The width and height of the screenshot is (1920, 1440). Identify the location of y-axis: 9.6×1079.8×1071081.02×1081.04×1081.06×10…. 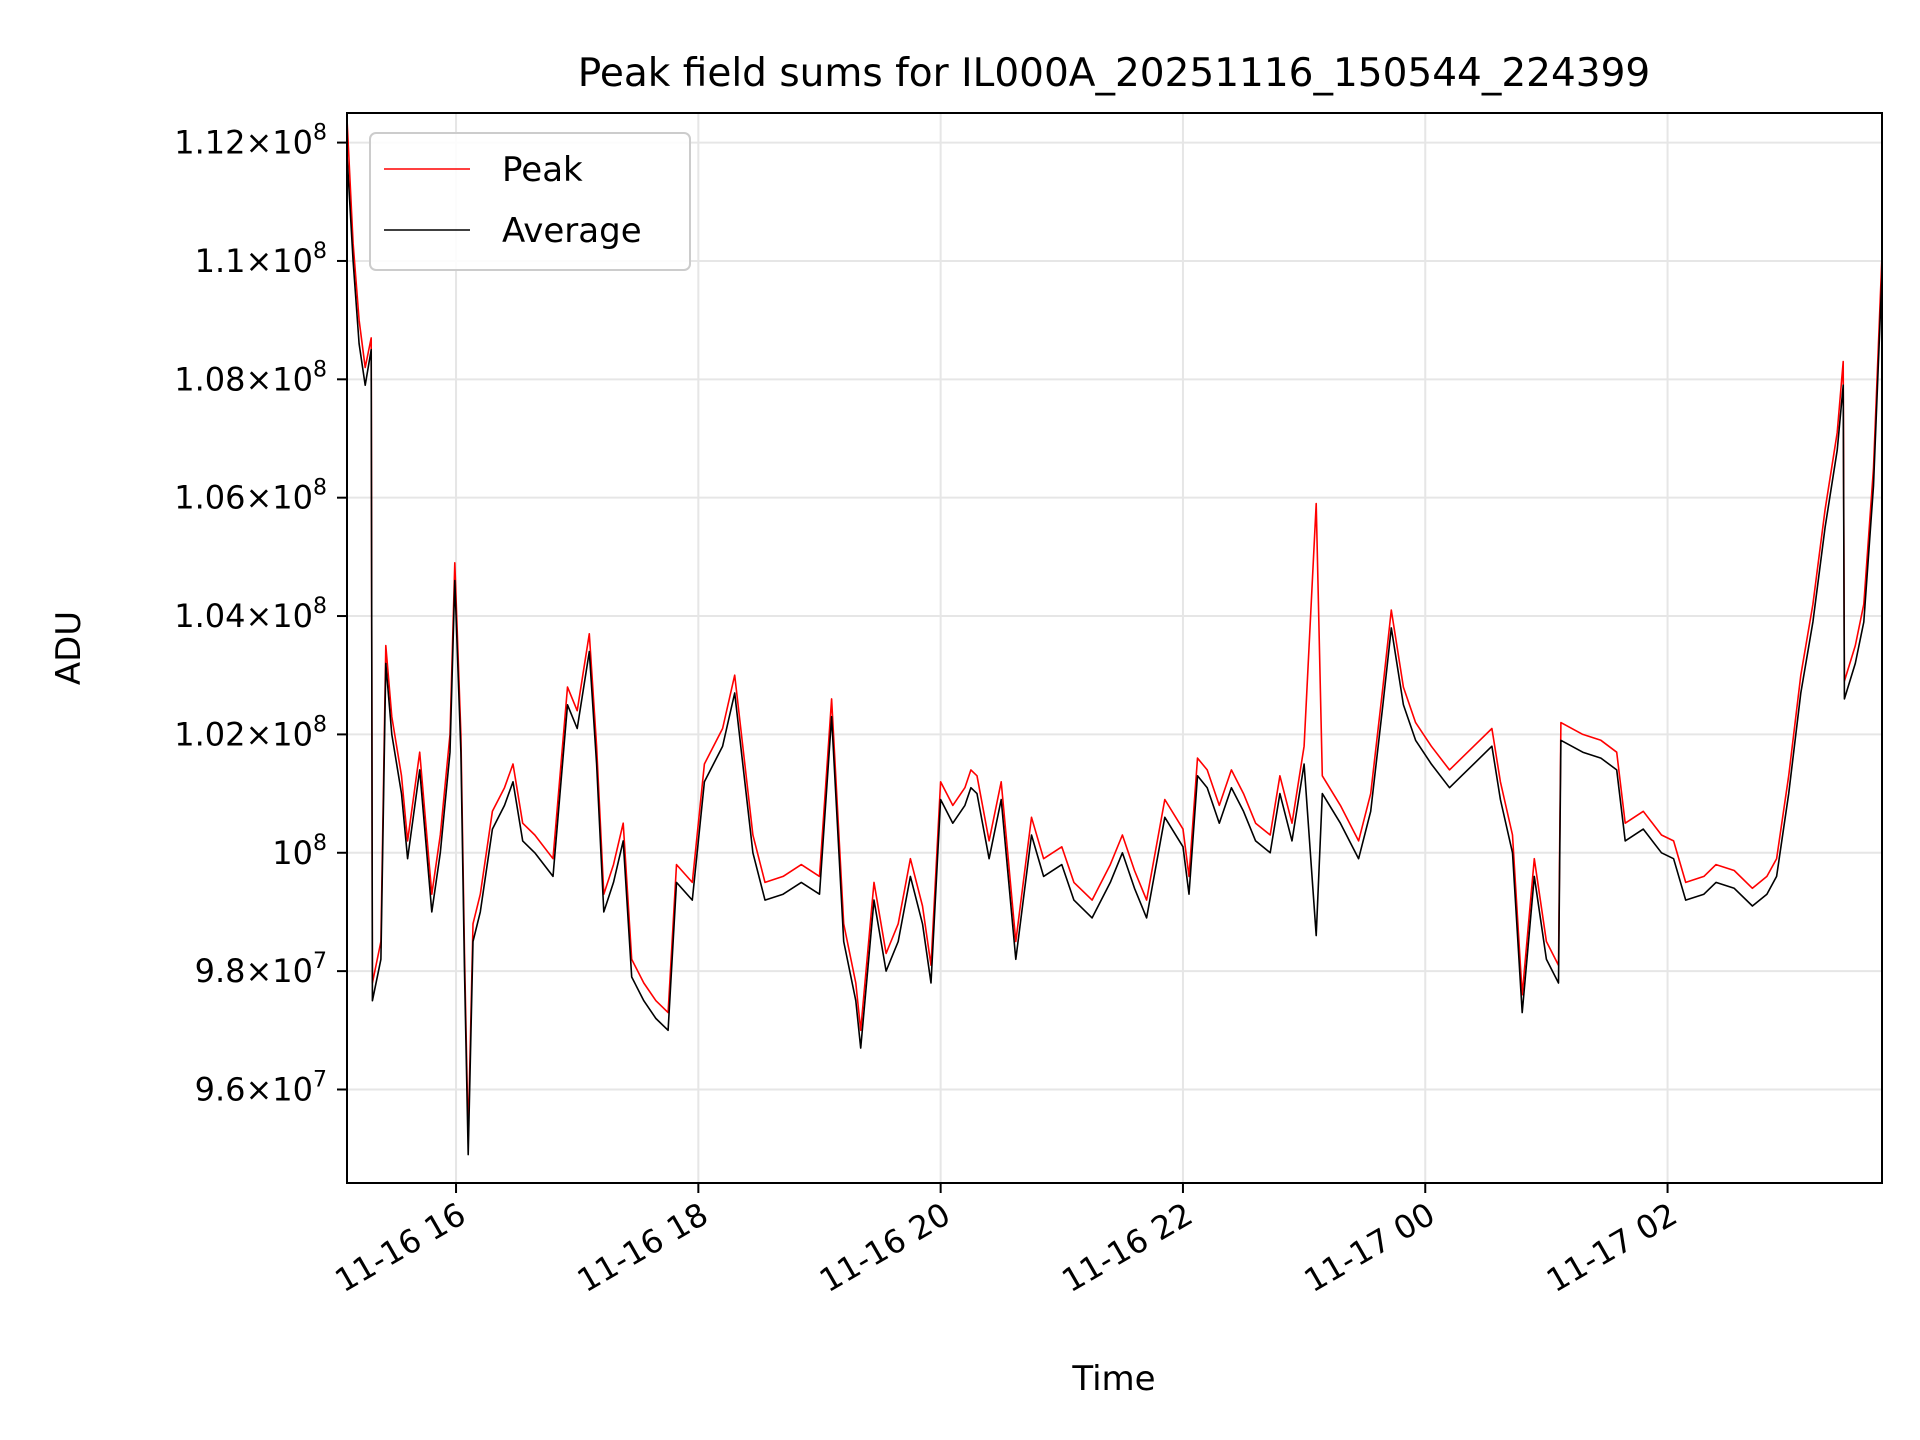
(260, 614).